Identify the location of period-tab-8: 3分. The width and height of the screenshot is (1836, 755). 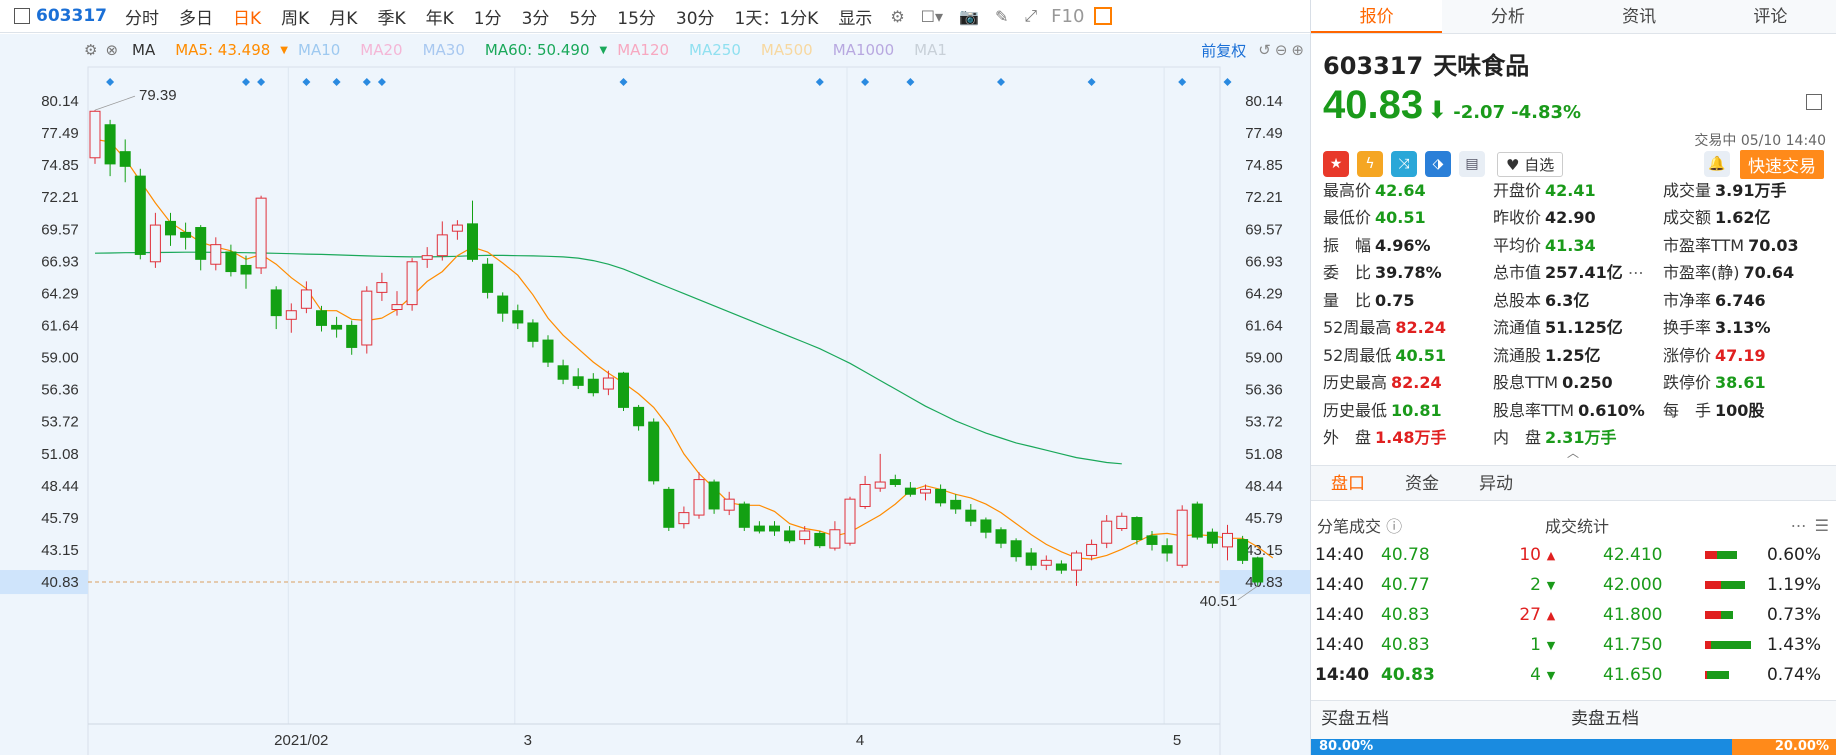
(535, 18).